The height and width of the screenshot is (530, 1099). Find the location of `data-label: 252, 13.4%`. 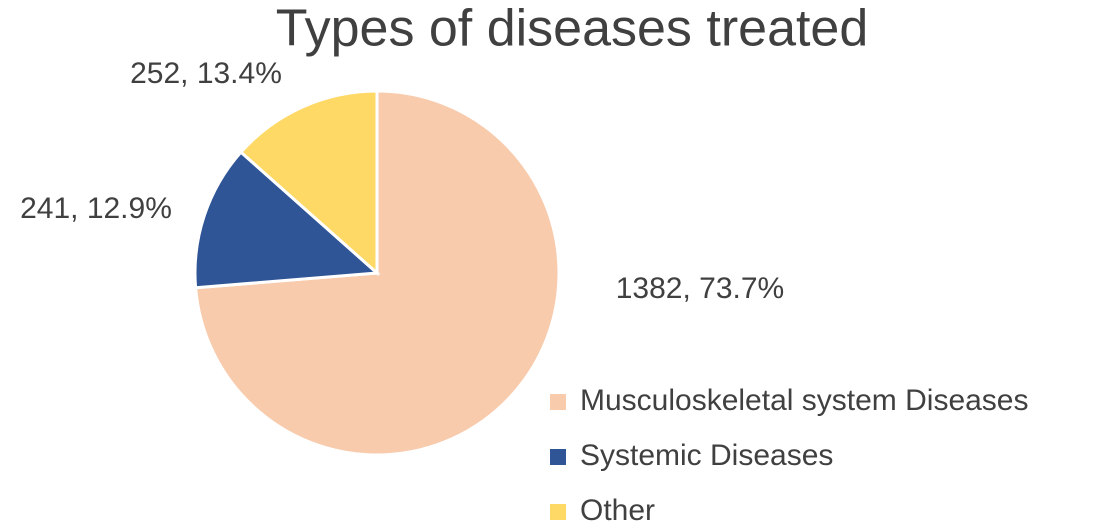

data-label: 252, 13.4% is located at coordinates (206, 73).